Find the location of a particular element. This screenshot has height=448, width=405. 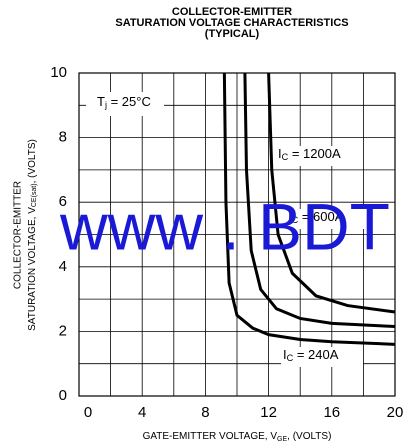

text-part: GE is located at coordinates (282, 439).